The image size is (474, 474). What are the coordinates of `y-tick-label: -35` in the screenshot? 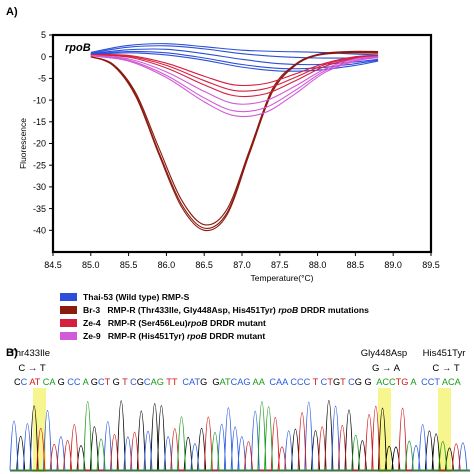 It's located at (39, 209).